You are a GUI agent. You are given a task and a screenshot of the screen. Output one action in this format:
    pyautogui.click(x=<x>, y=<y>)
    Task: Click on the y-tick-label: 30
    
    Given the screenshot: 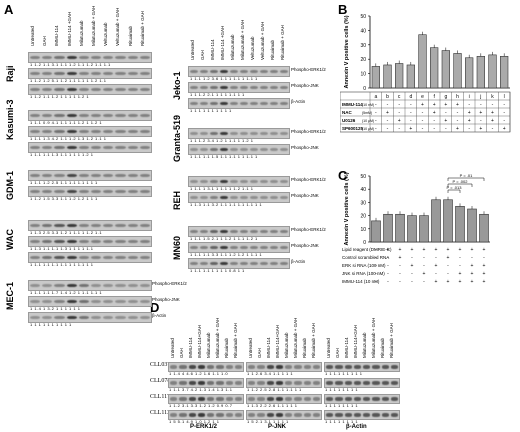 What is the action you would take?
    pyautogui.click(x=363, y=203)
    